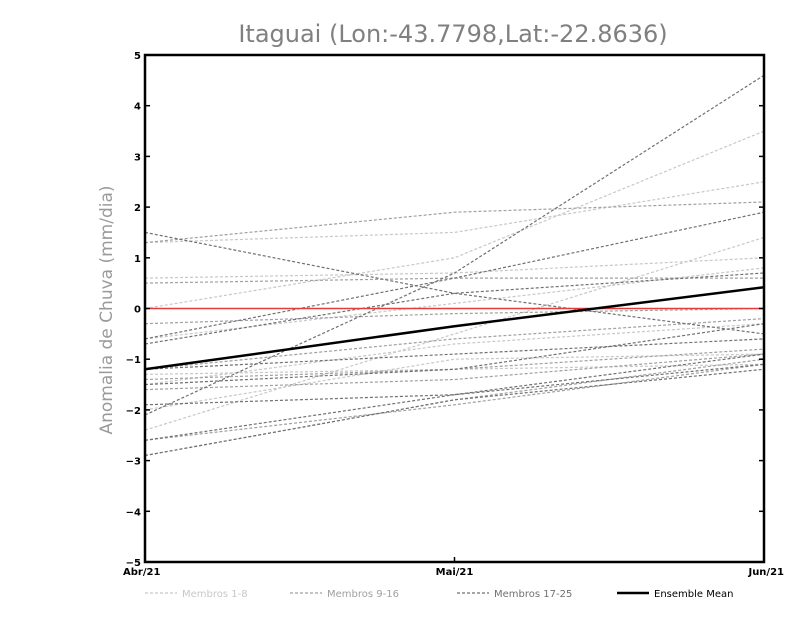  What do you see at coordinates (765, 572) in the screenshot?
I see `x-tick-label: Jun/21` at bounding box center [765, 572].